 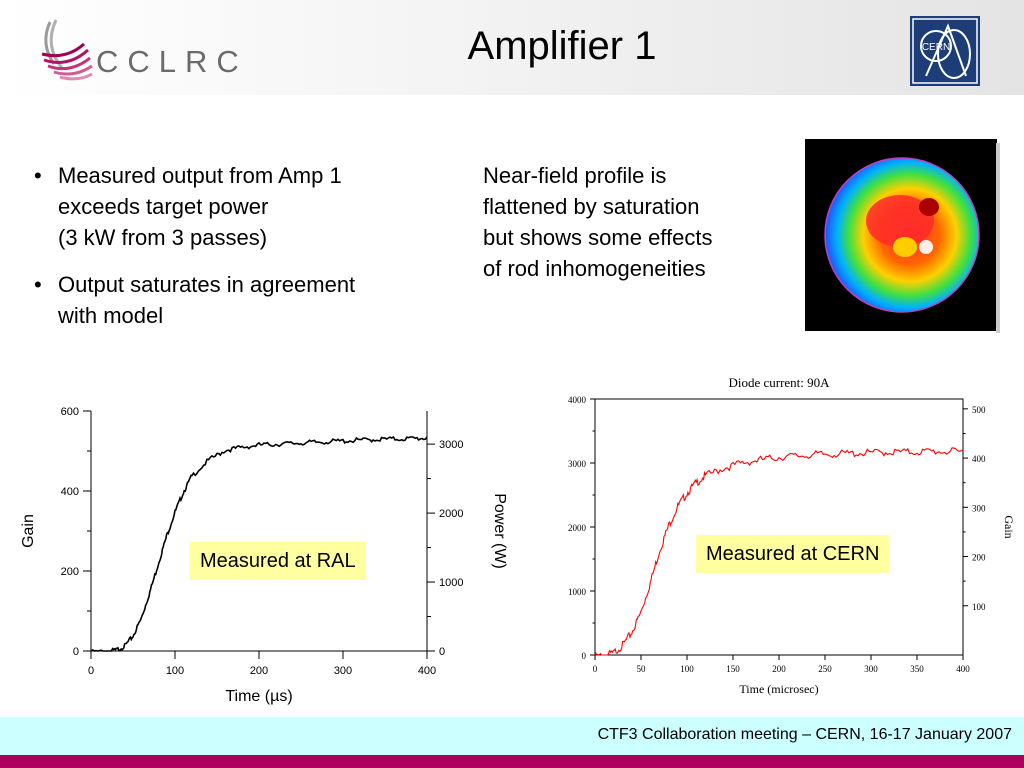 I want to click on y2-tick-label: 500, so click(x=979, y=410).